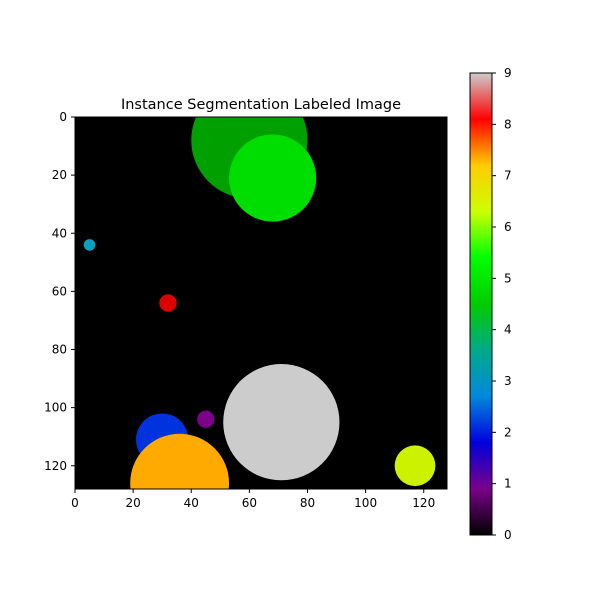  Describe the element at coordinates (89, 245) in the screenshot. I see `instance-3-blob` at that location.